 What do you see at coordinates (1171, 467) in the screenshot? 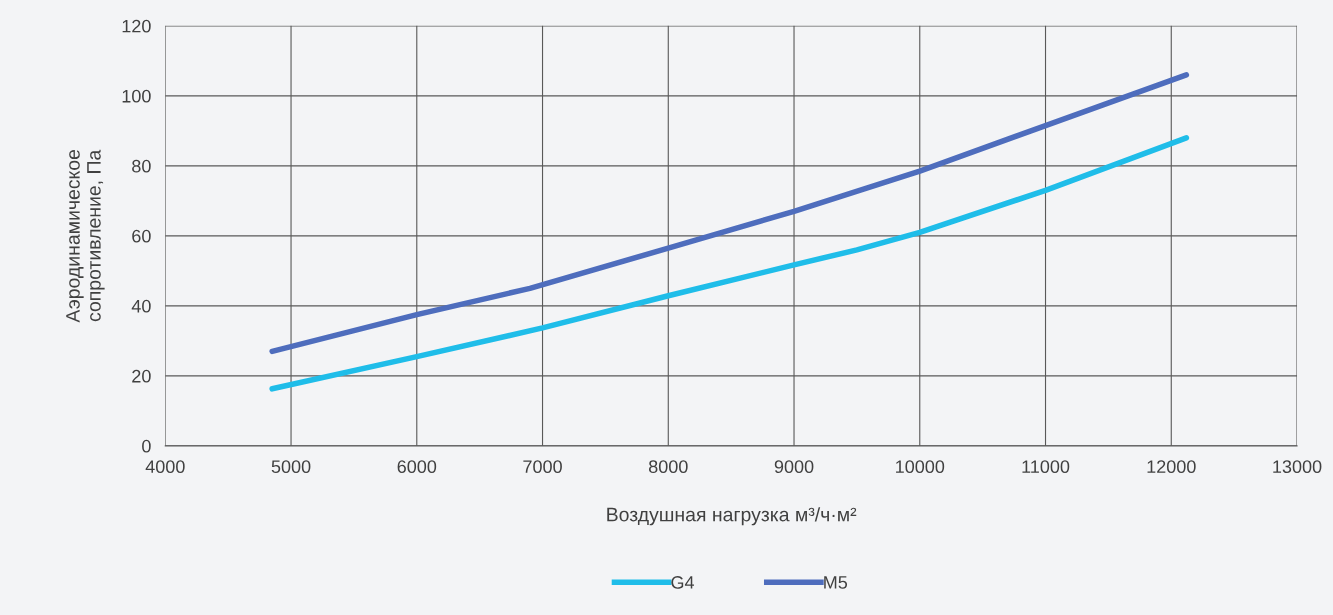
I see `x-tick-label: 12000` at bounding box center [1171, 467].